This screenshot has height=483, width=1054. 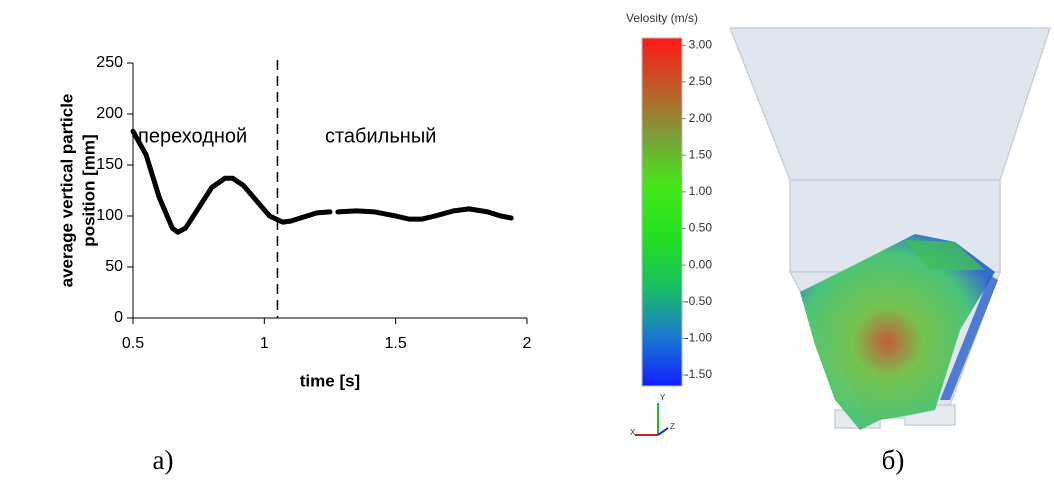 What do you see at coordinates (330, 380) in the screenshot?
I see `x-axis-title: time [s]` at bounding box center [330, 380].